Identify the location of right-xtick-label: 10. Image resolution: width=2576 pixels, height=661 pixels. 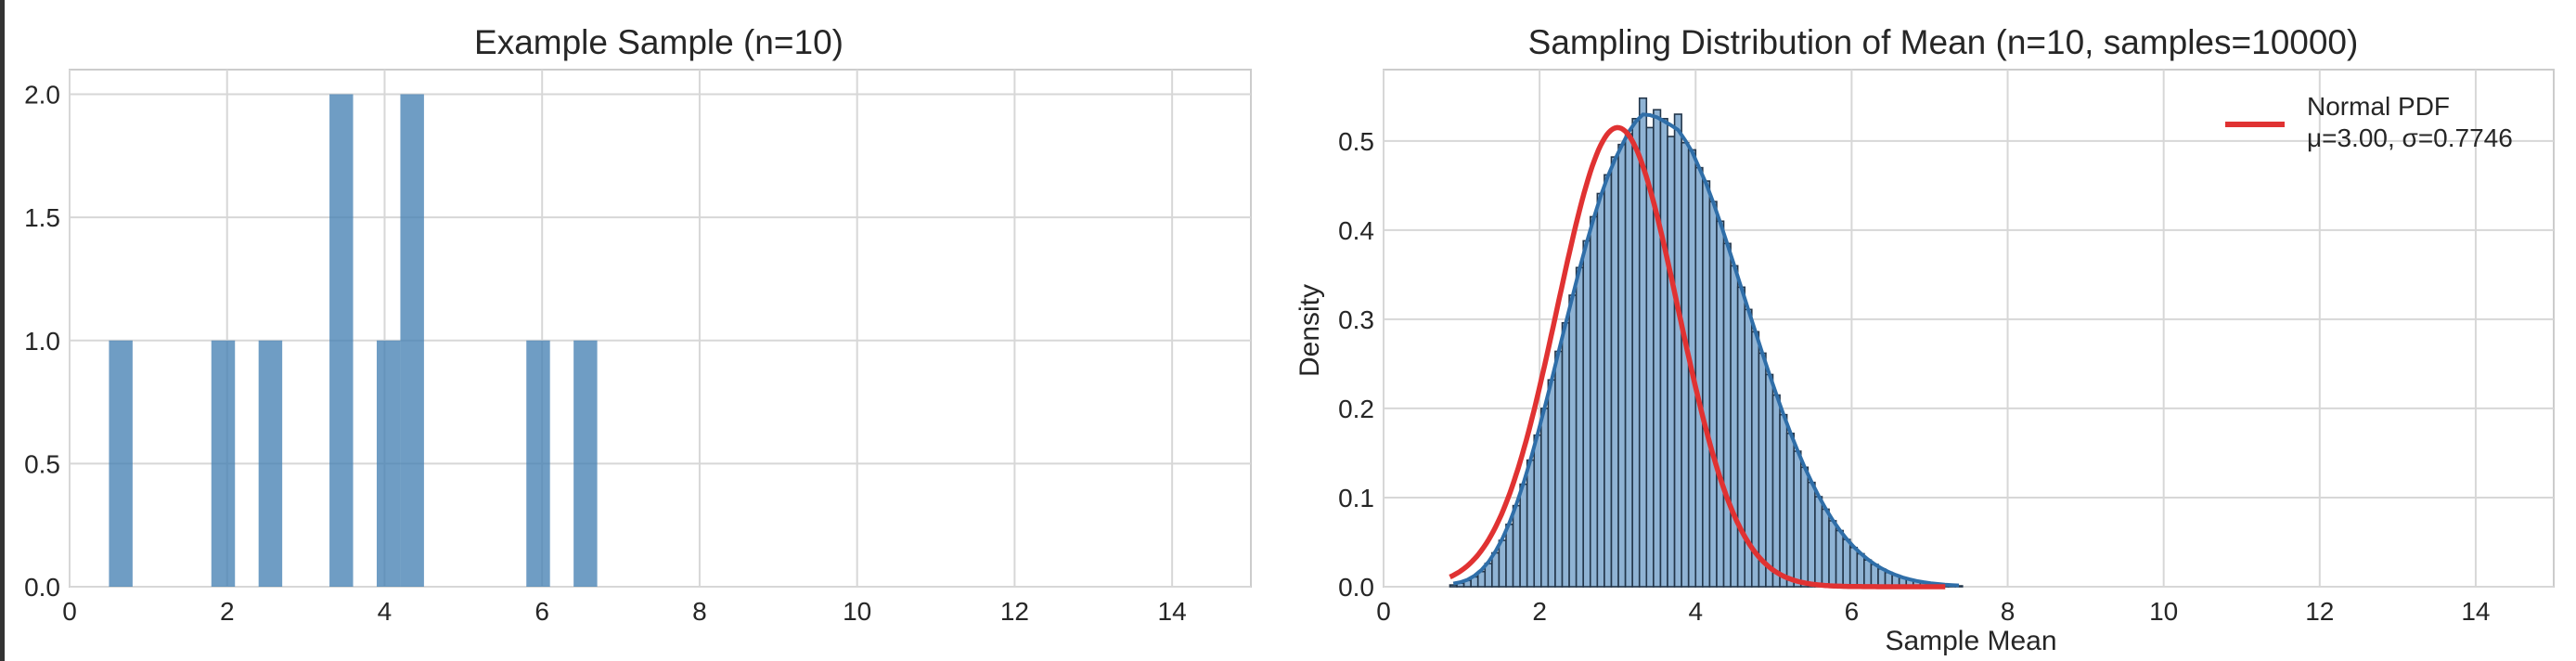
(2163, 611).